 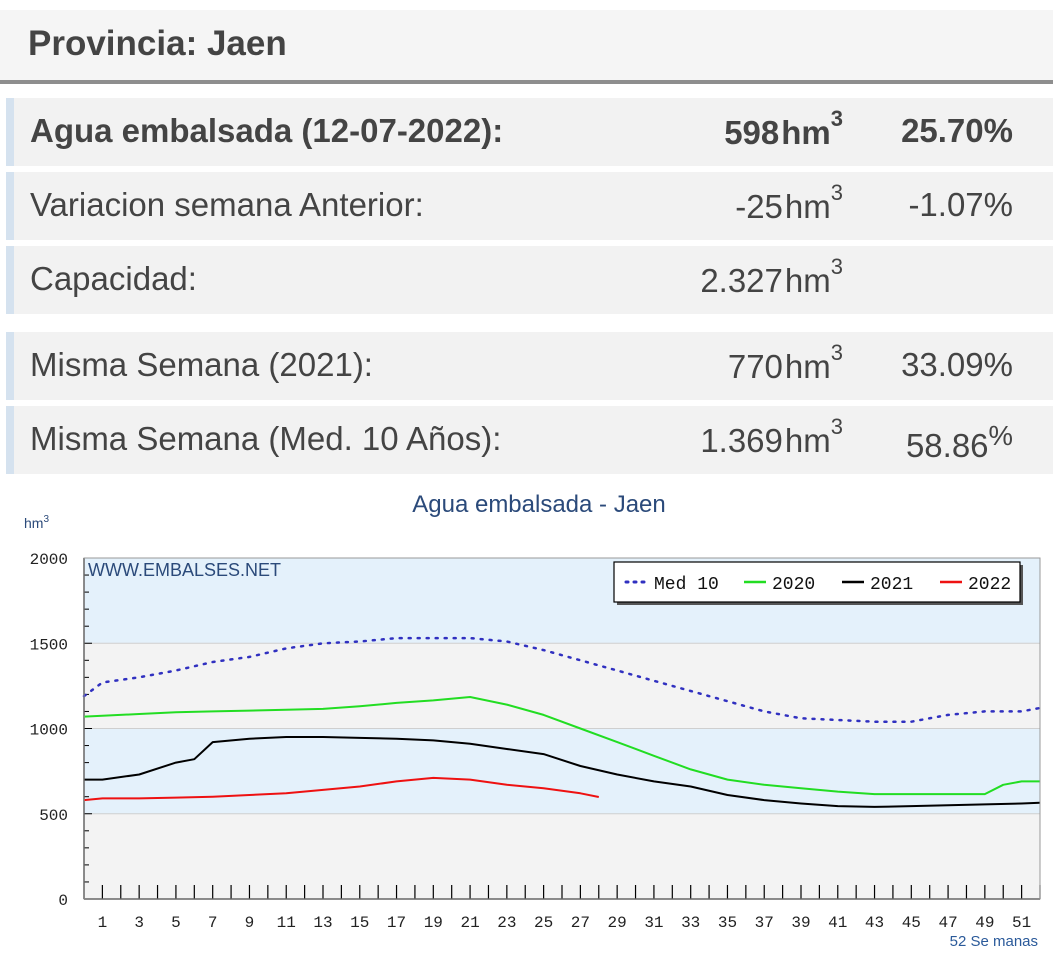 What do you see at coordinates (526, 47) in the screenshot?
I see `province-header: Provincia: Jaen` at bounding box center [526, 47].